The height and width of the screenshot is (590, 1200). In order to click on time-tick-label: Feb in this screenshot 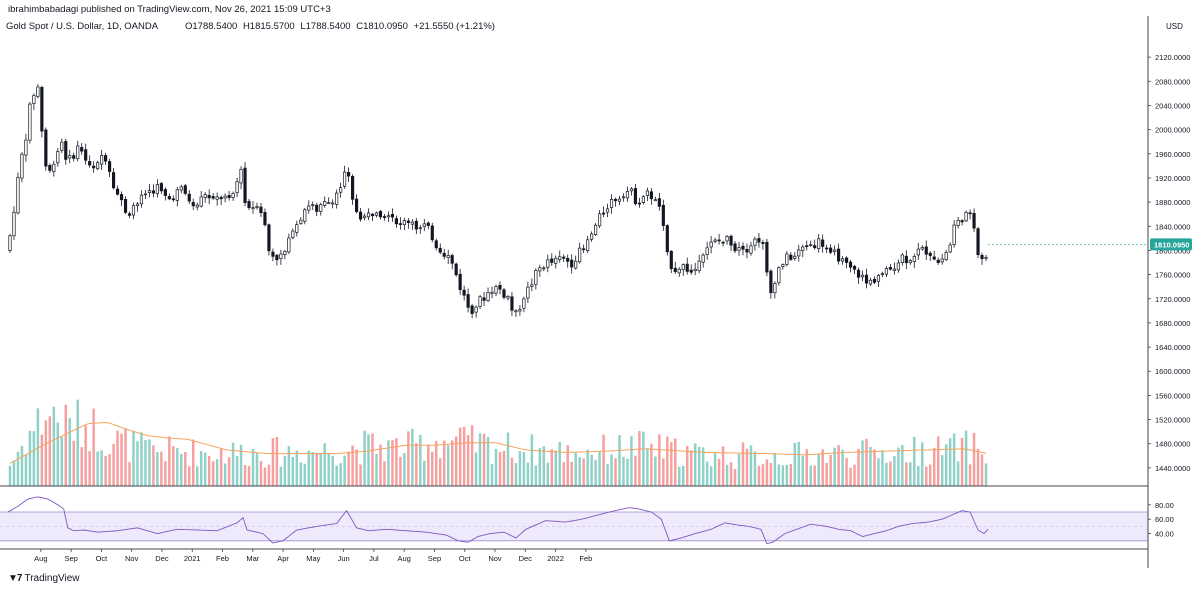, I will do `click(222, 558)`.